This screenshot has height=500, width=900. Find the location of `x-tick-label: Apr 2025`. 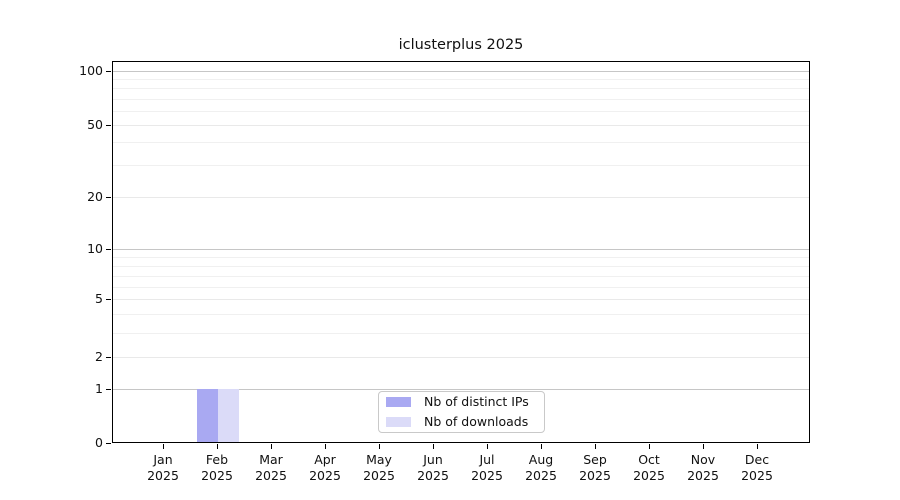

x-tick-label: Apr 2025 is located at coordinates (325, 468).